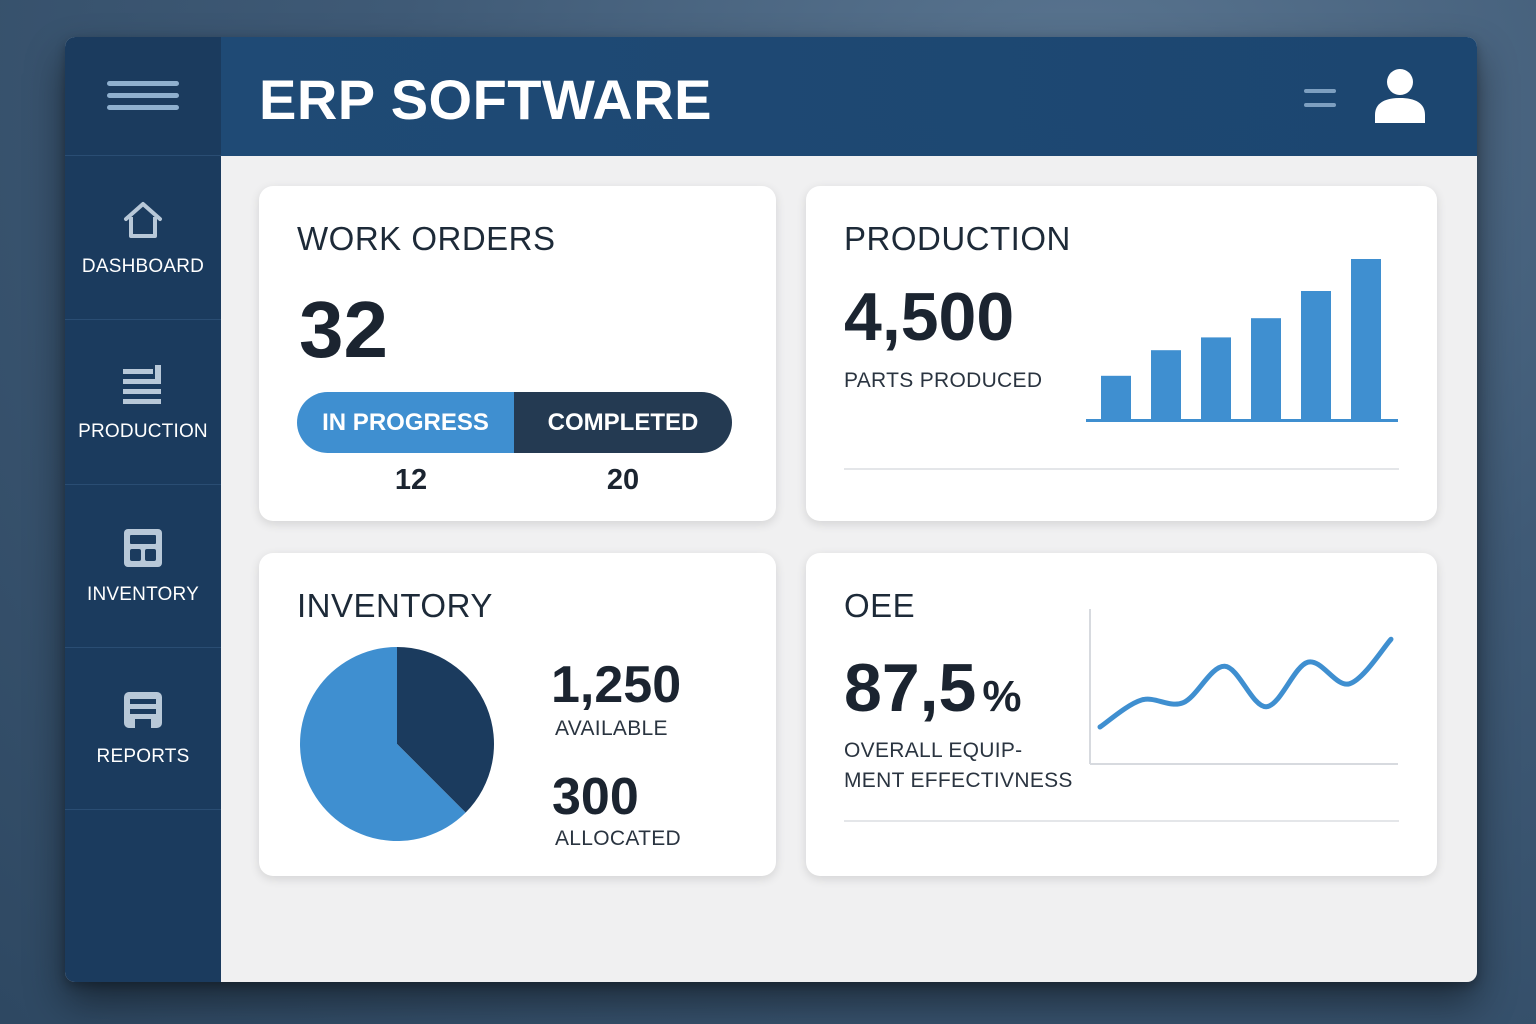 This screenshot has height=1024, width=1536. I want to click on sidebar-item-reports: REPORTS, so click(143, 728).